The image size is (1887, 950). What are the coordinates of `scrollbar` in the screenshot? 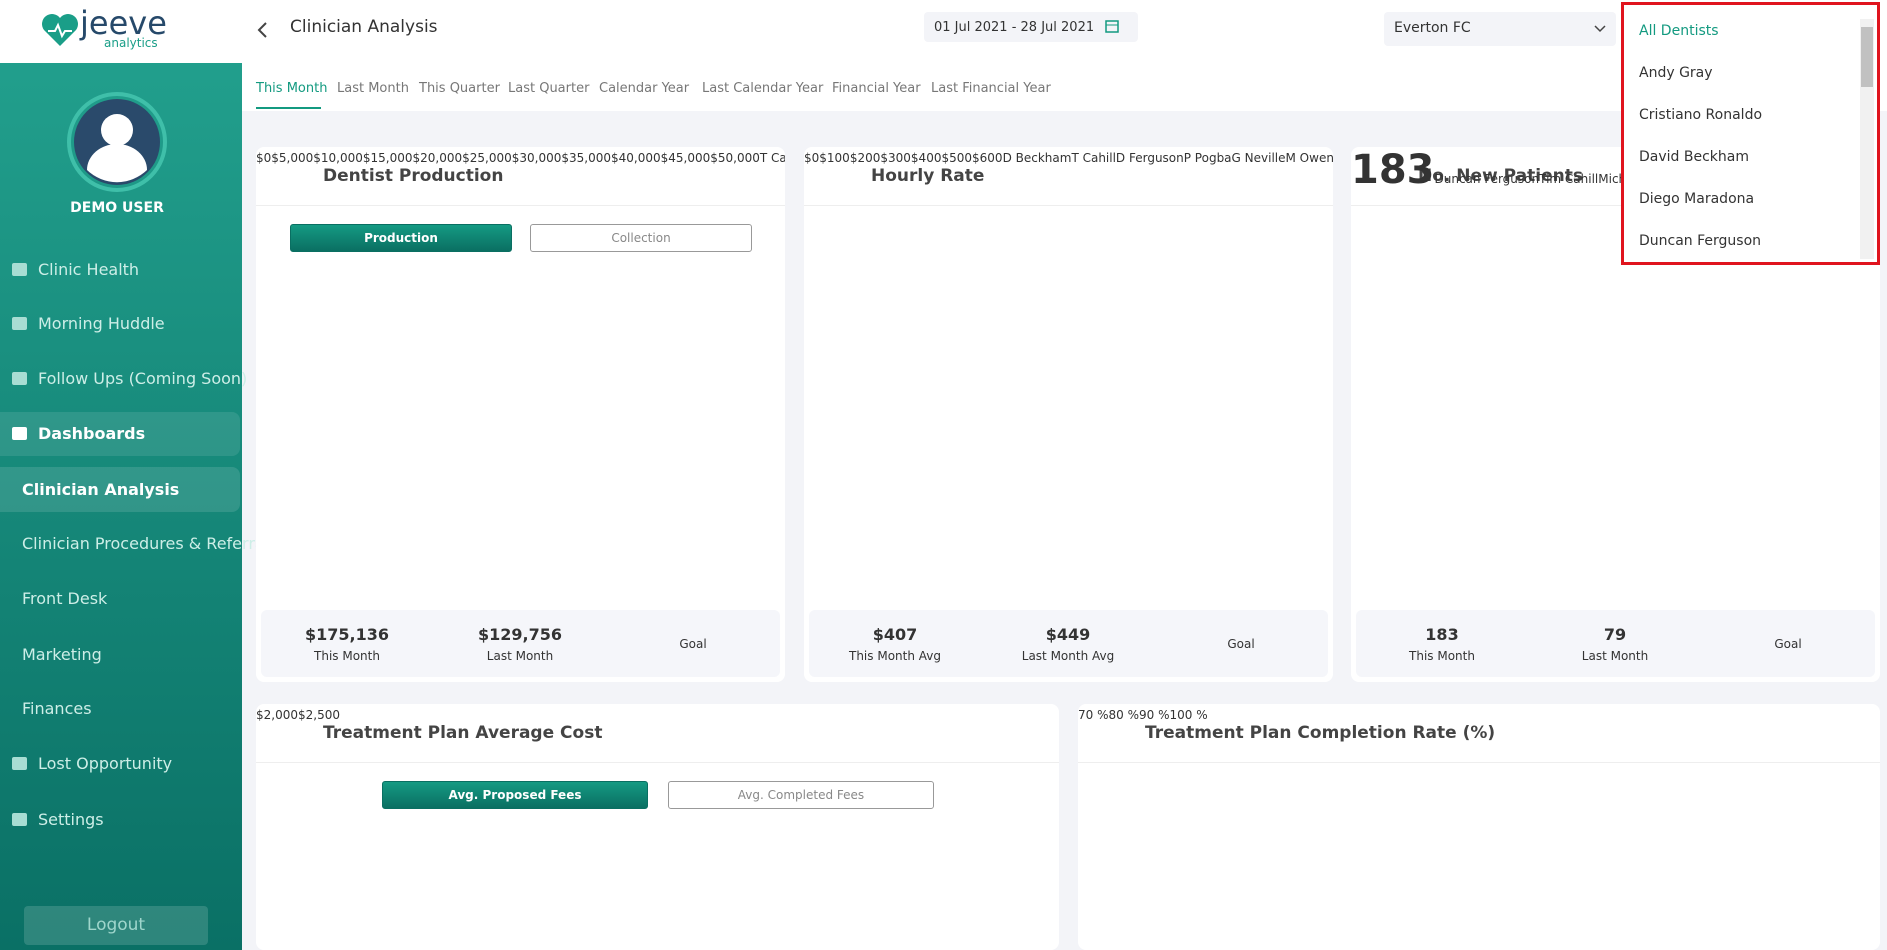 It's located at (1867, 139).